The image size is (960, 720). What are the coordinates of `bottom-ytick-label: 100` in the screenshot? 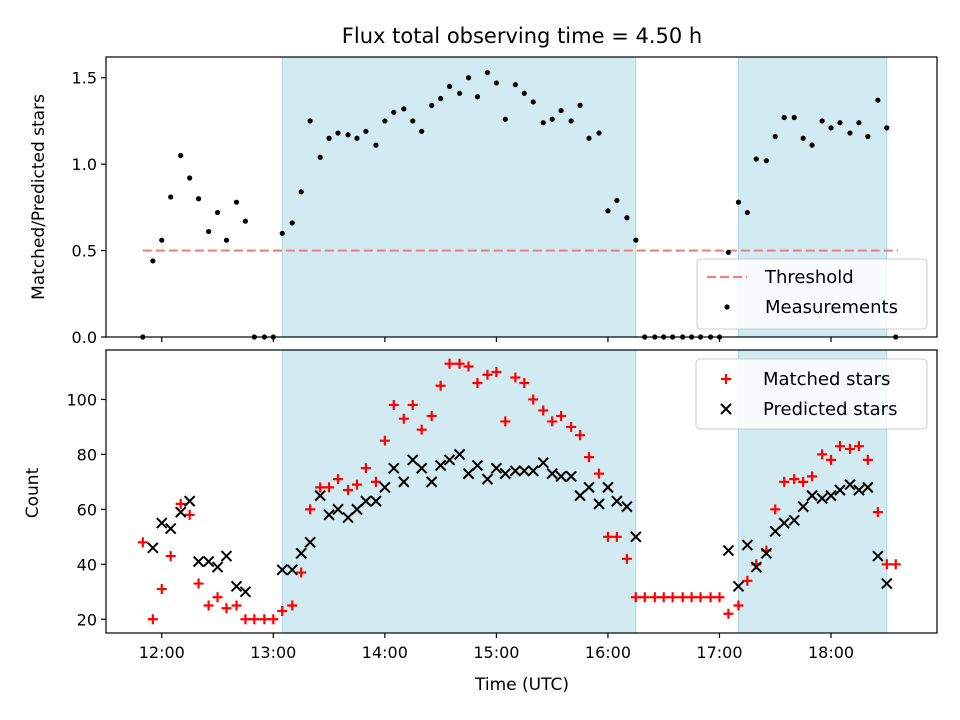 It's located at (81, 399).